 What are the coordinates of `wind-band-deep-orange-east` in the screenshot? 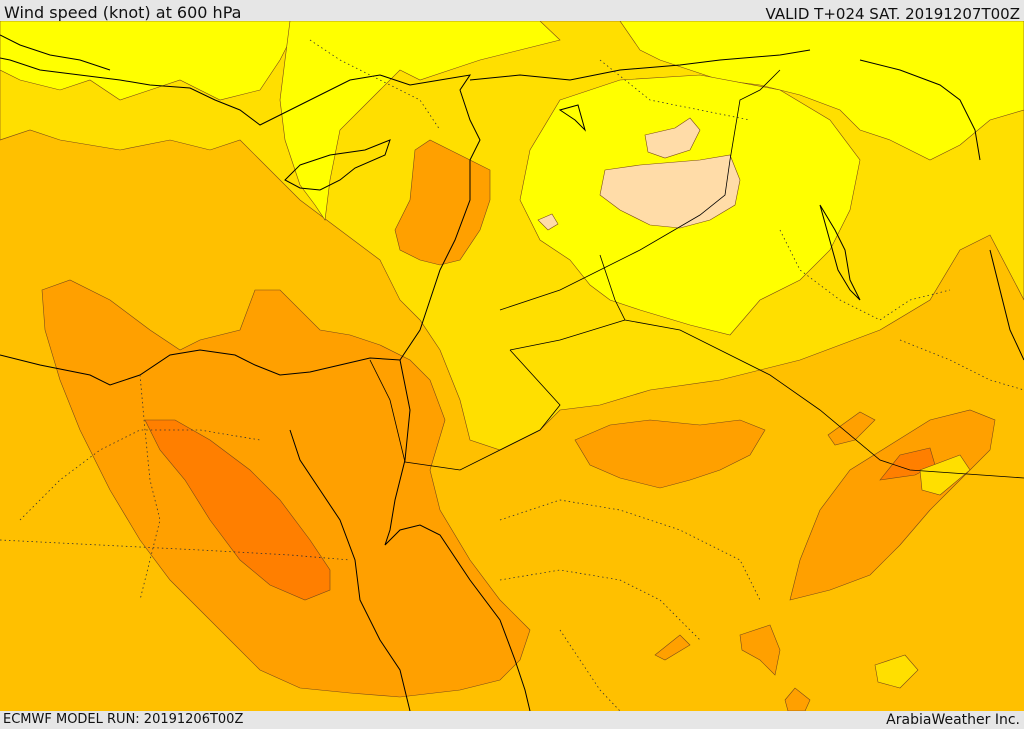 It's located at (907, 464).